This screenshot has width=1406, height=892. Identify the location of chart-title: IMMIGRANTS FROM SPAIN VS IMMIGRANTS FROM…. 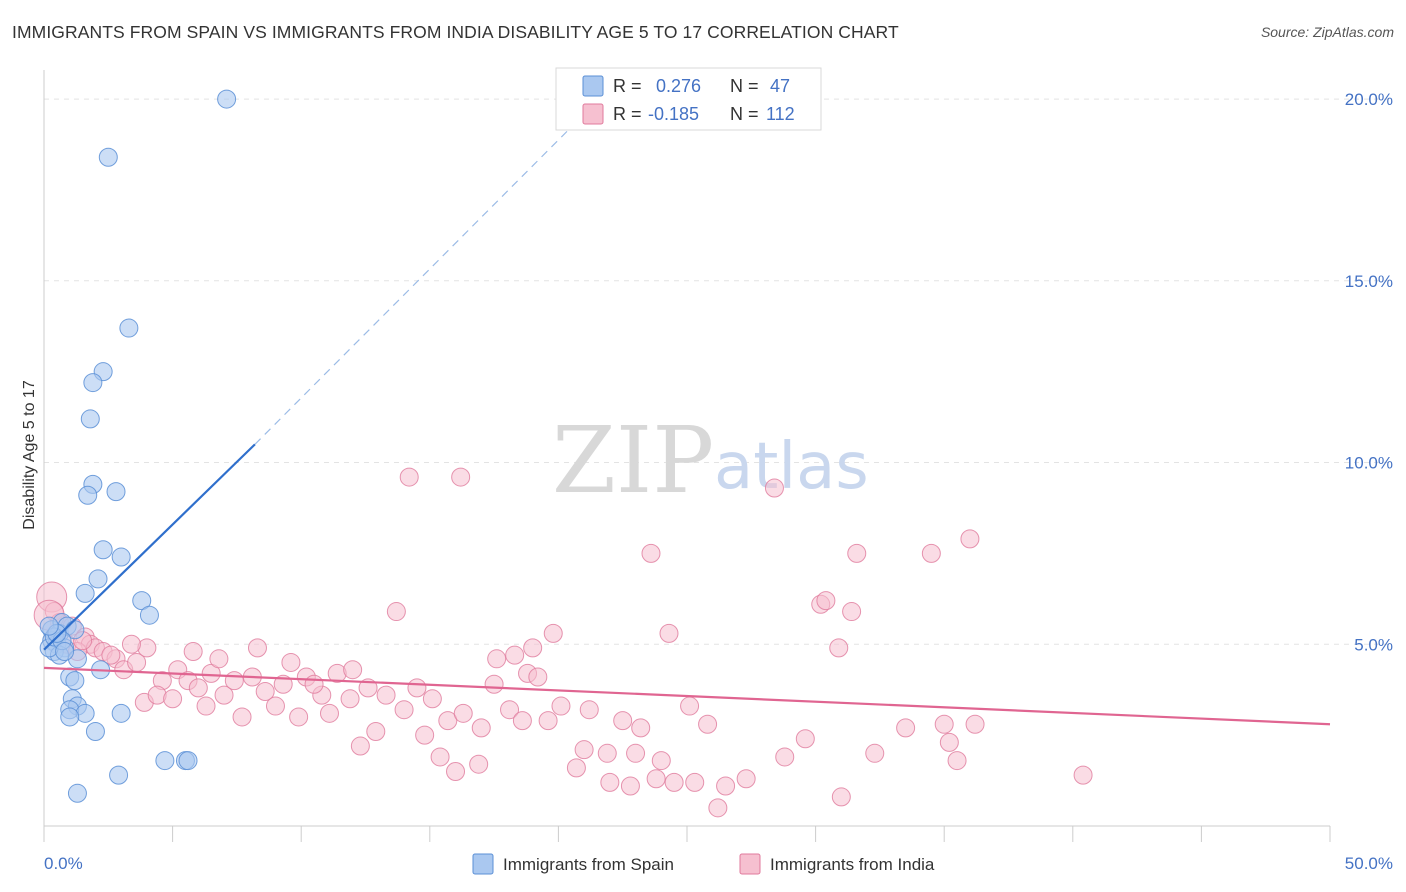
(455, 32).